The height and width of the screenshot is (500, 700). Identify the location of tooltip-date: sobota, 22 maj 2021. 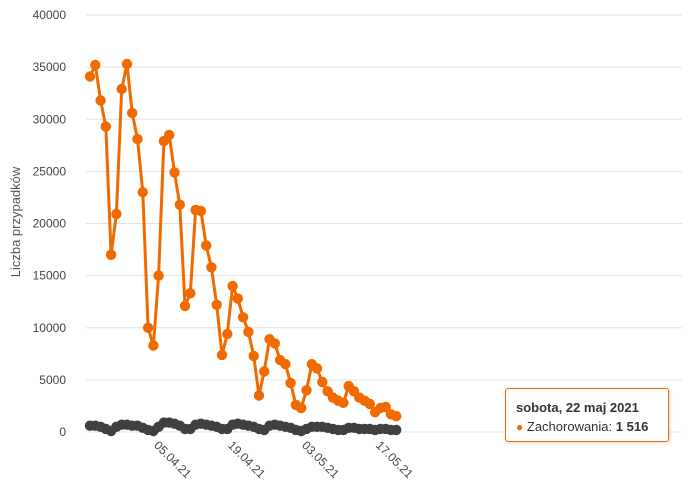
(577, 407).